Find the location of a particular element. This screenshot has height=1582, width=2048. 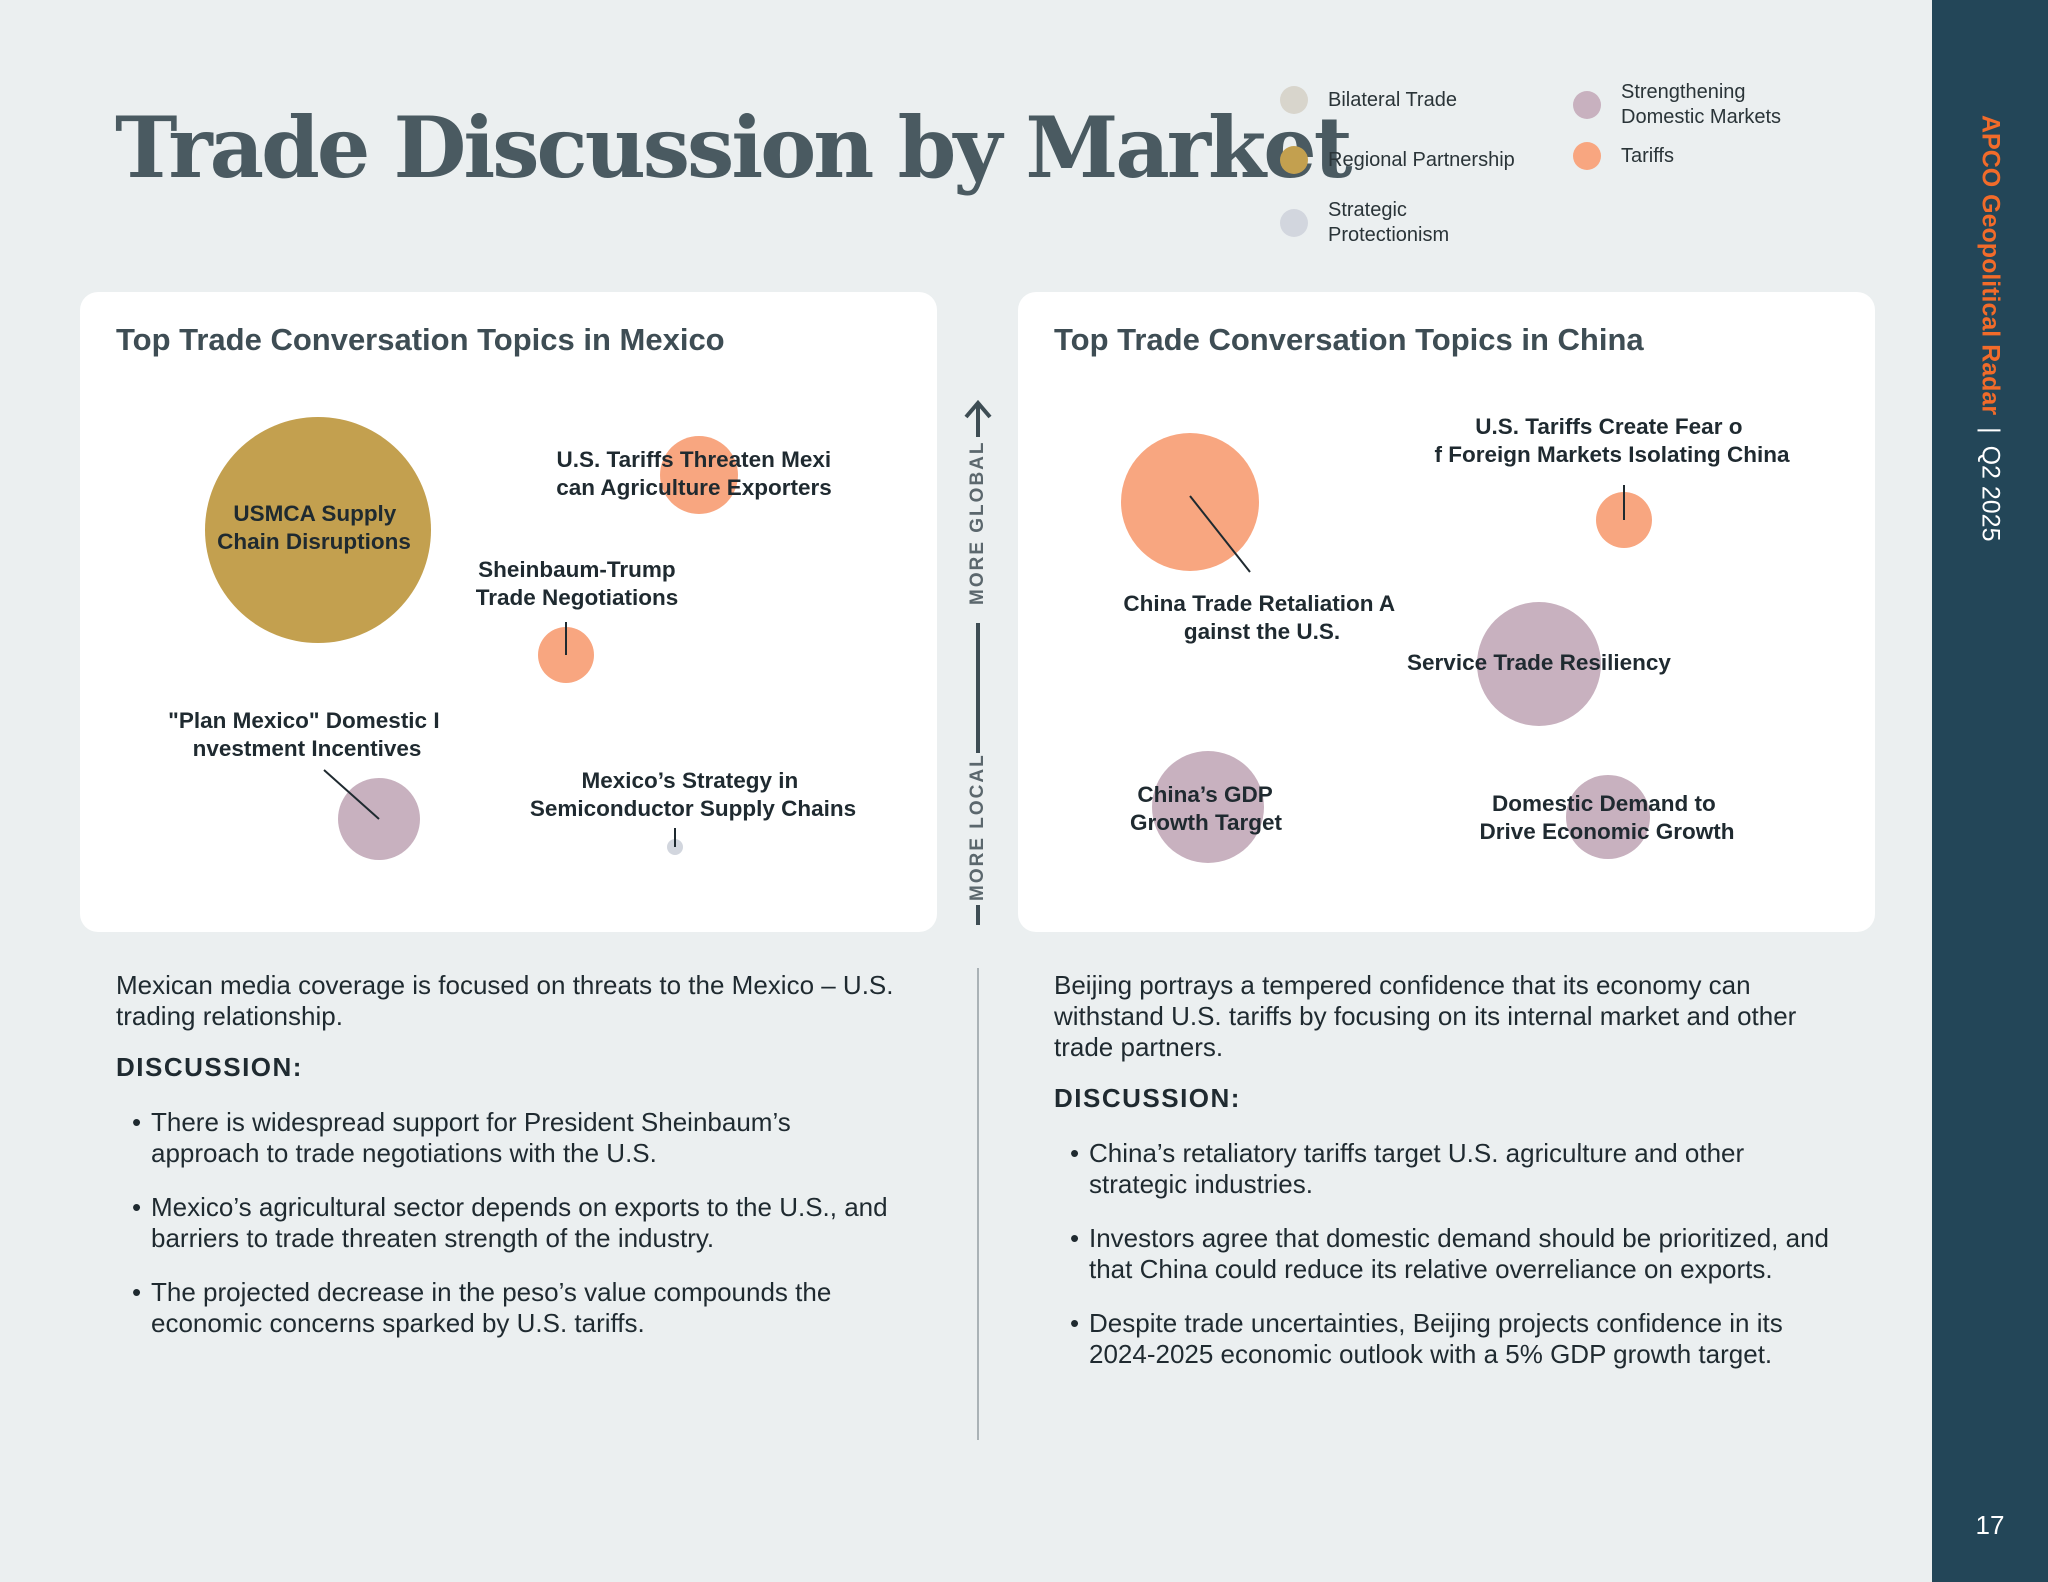

legend-item-tariffs: Tariffs is located at coordinates (1707, 156).